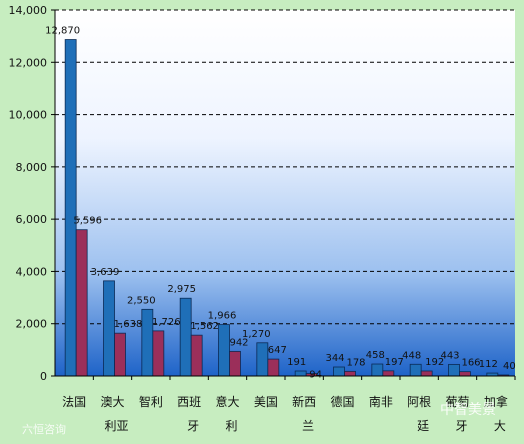 The height and width of the screenshot is (444, 524). What do you see at coordinates (231, 426) in the screenshot?
I see `x-tick-label: 利` at bounding box center [231, 426].